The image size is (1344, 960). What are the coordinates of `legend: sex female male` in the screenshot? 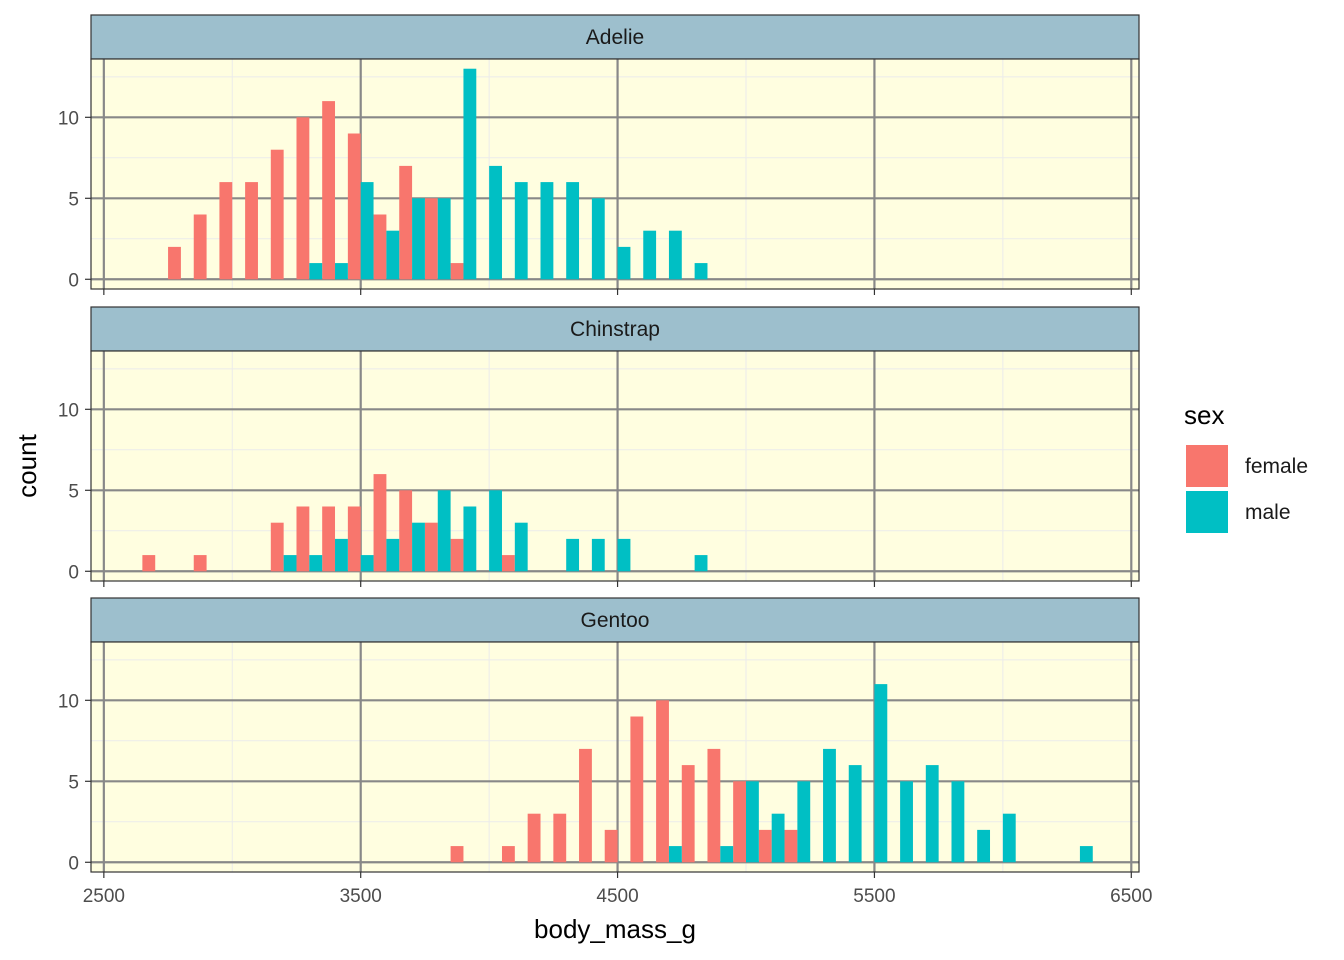 It's located at (1246, 466).